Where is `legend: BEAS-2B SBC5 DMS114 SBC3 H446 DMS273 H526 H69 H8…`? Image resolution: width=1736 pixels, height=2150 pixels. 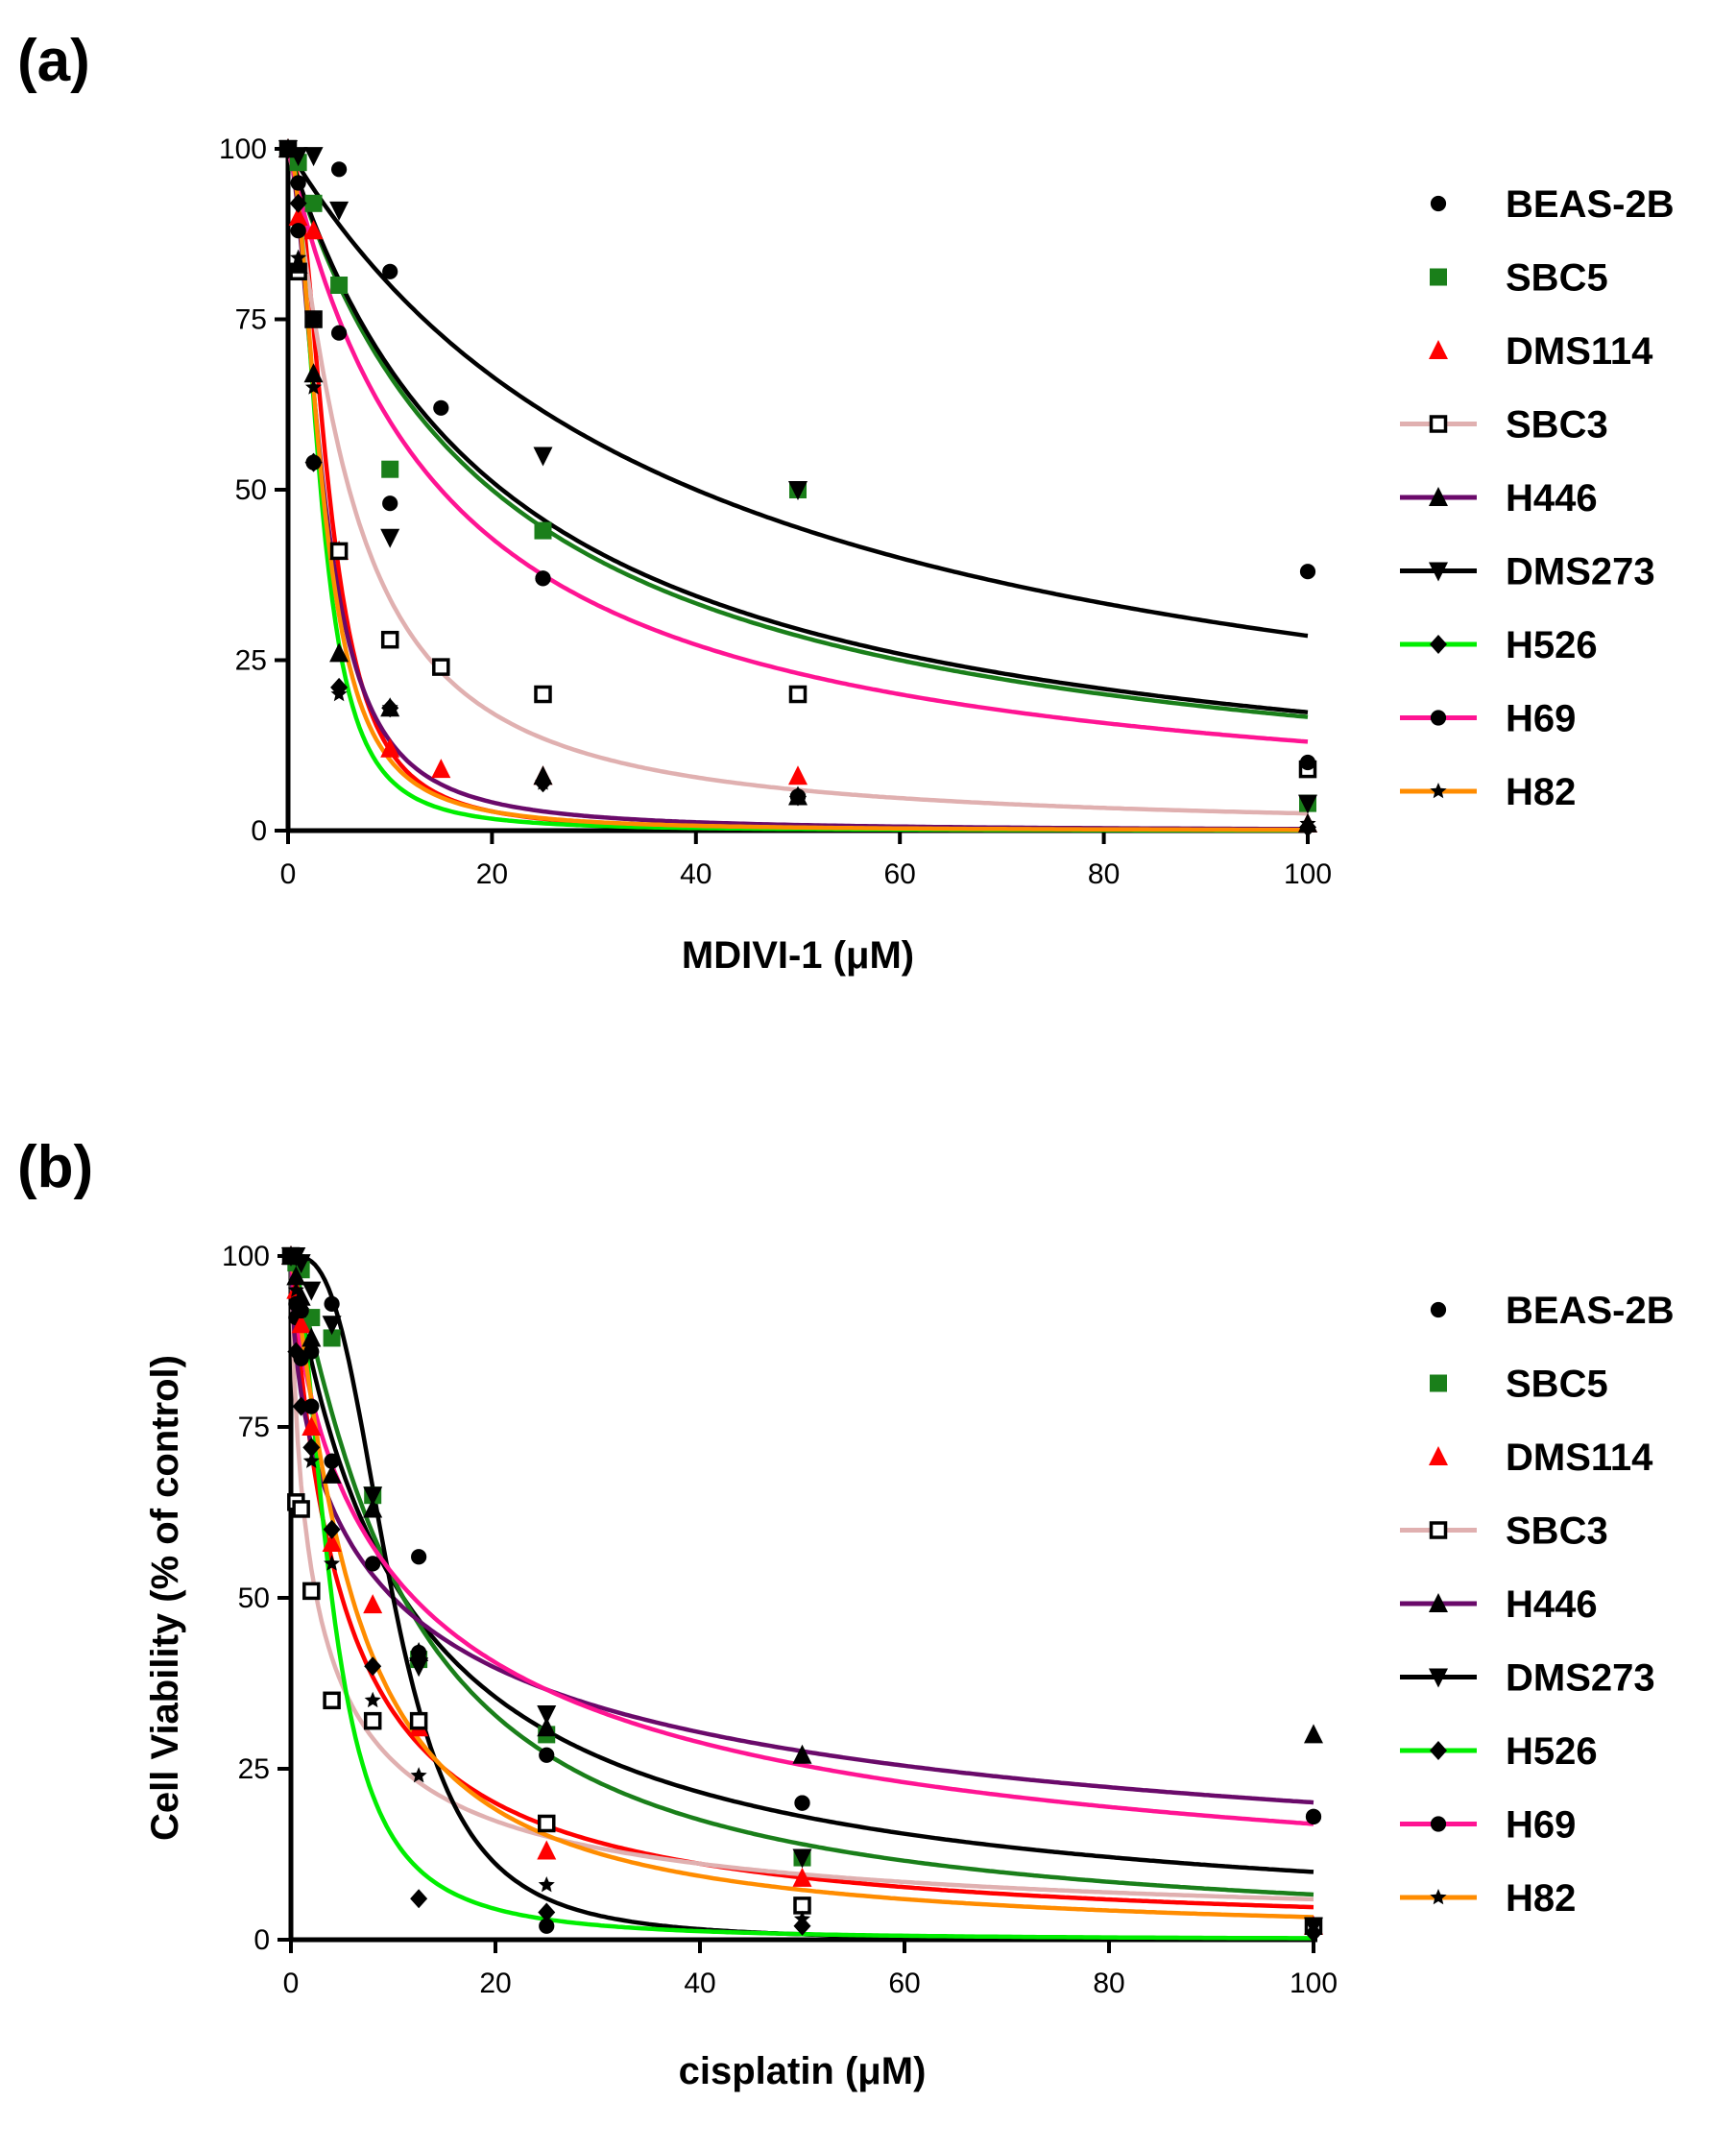 legend: BEAS-2B SBC5 DMS114 SBC3 H446 DMS273 H526 H69 H8… is located at coordinates (1537, 498).